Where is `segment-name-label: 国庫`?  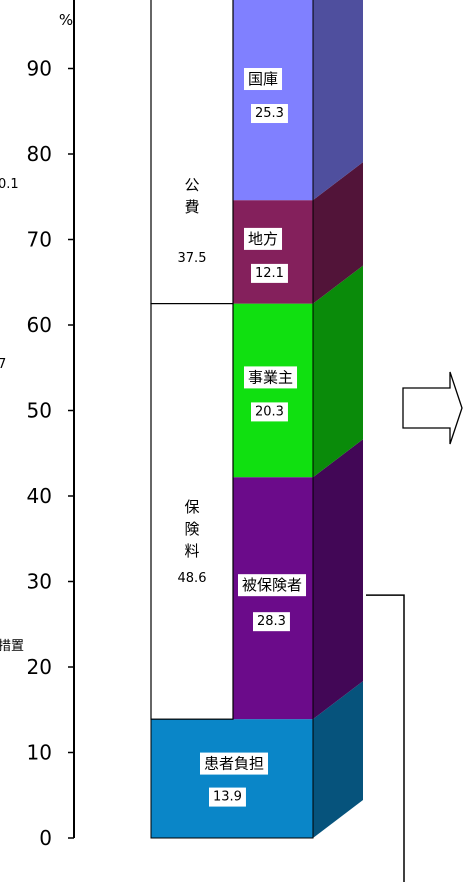
segment-name-label: 国庫 is located at coordinates (263, 79).